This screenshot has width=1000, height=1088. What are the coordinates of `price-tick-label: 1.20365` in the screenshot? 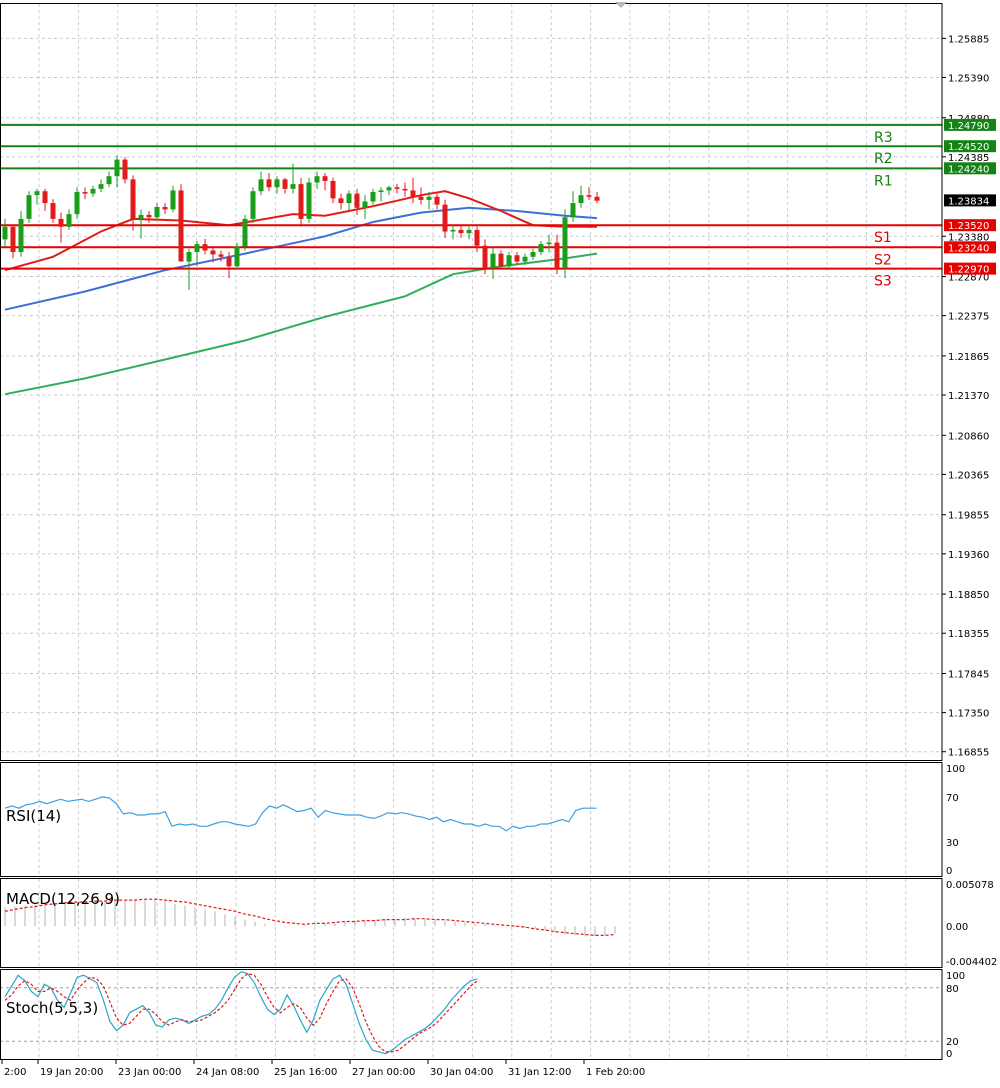 It's located at (968, 475).